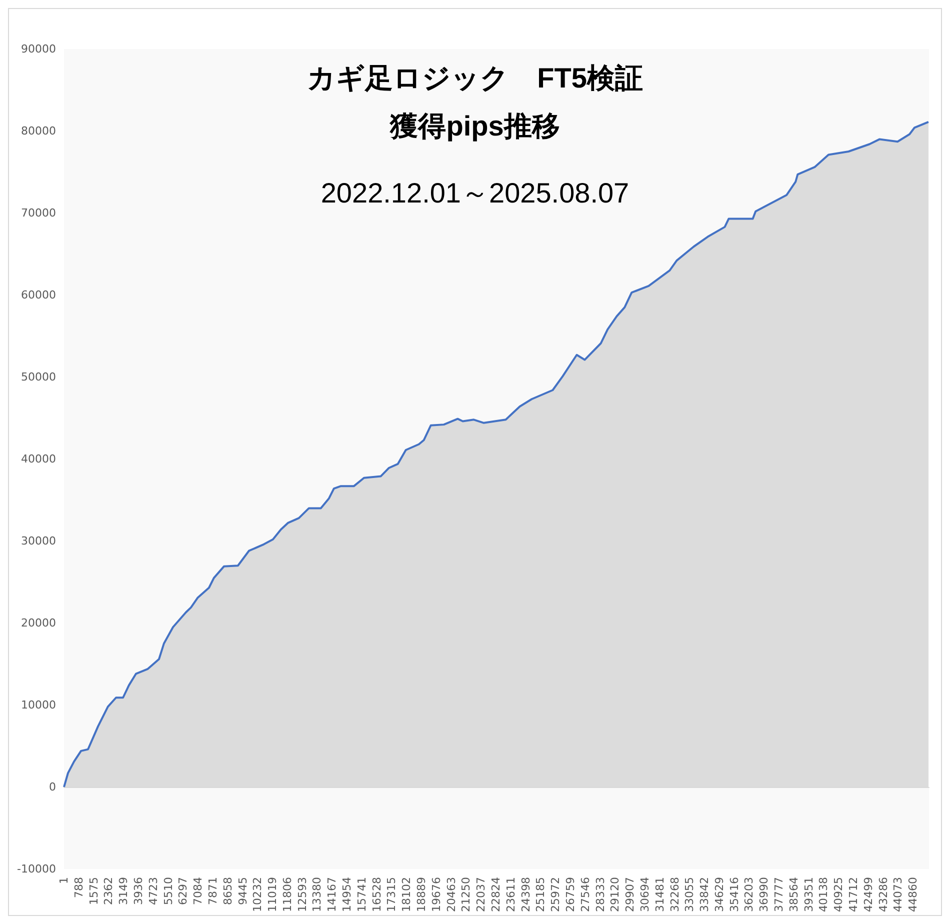 Image resolution: width=950 pixels, height=924 pixels. What do you see at coordinates (779, 894) in the screenshot?
I see `x-tick-label: 37777` at bounding box center [779, 894].